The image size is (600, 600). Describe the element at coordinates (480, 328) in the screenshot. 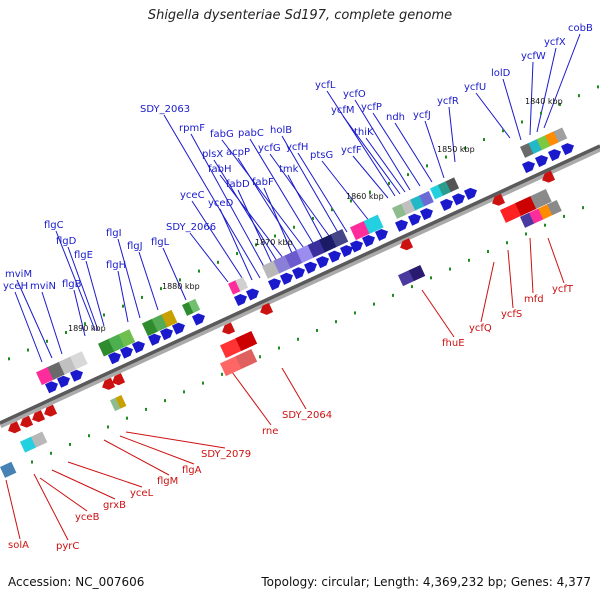

I see `gene-label-ycfq: ycfQ` at that location.